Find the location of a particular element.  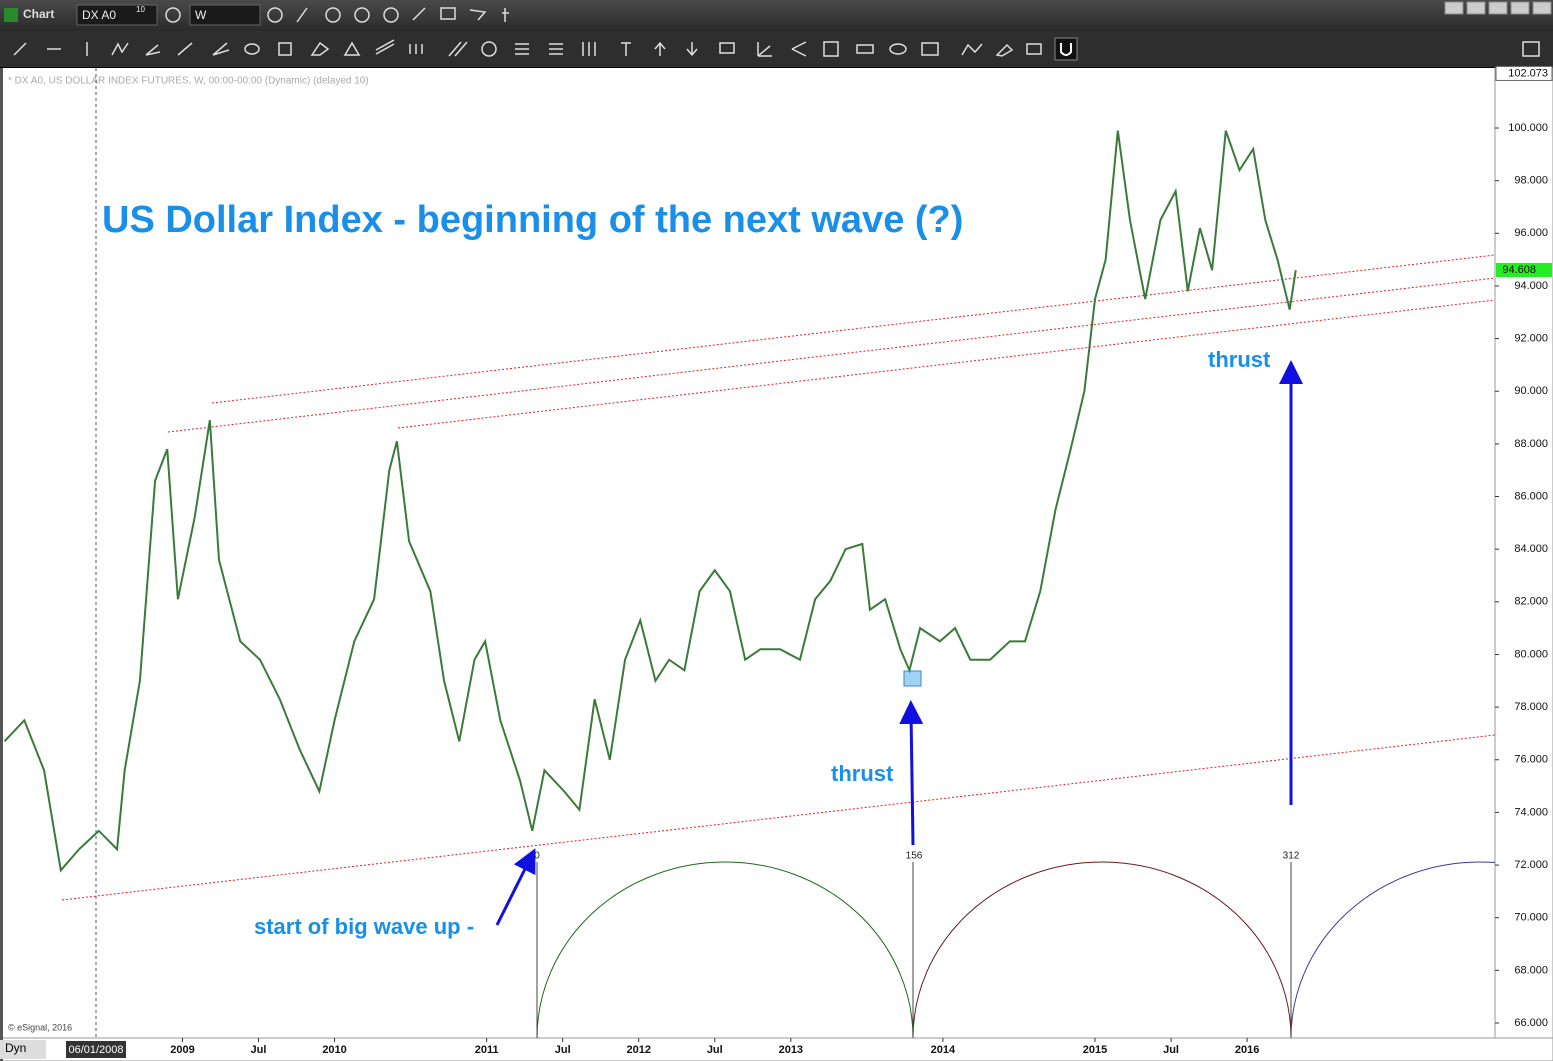

y-tick-label: 100.000 is located at coordinates (1528, 128).